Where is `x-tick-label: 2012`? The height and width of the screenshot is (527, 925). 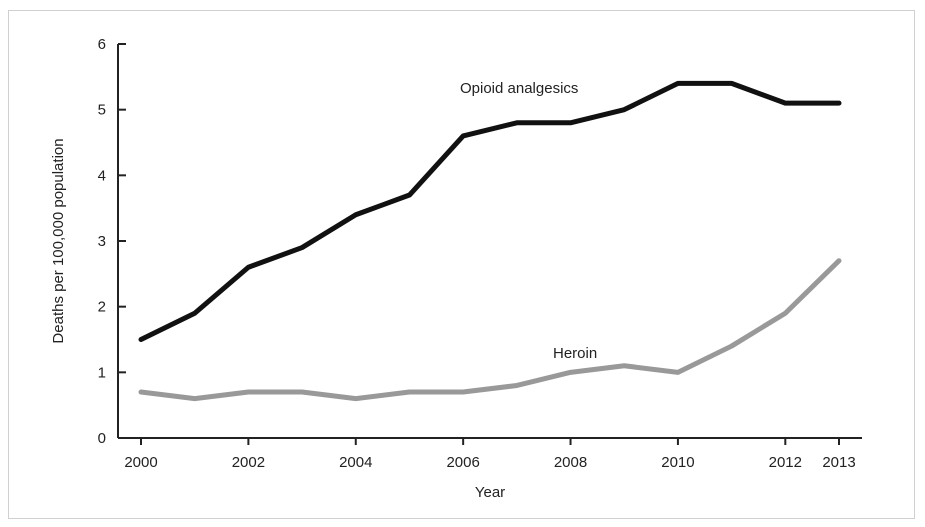 x-tick-label: 2012 is located at coordinates (785, 462).